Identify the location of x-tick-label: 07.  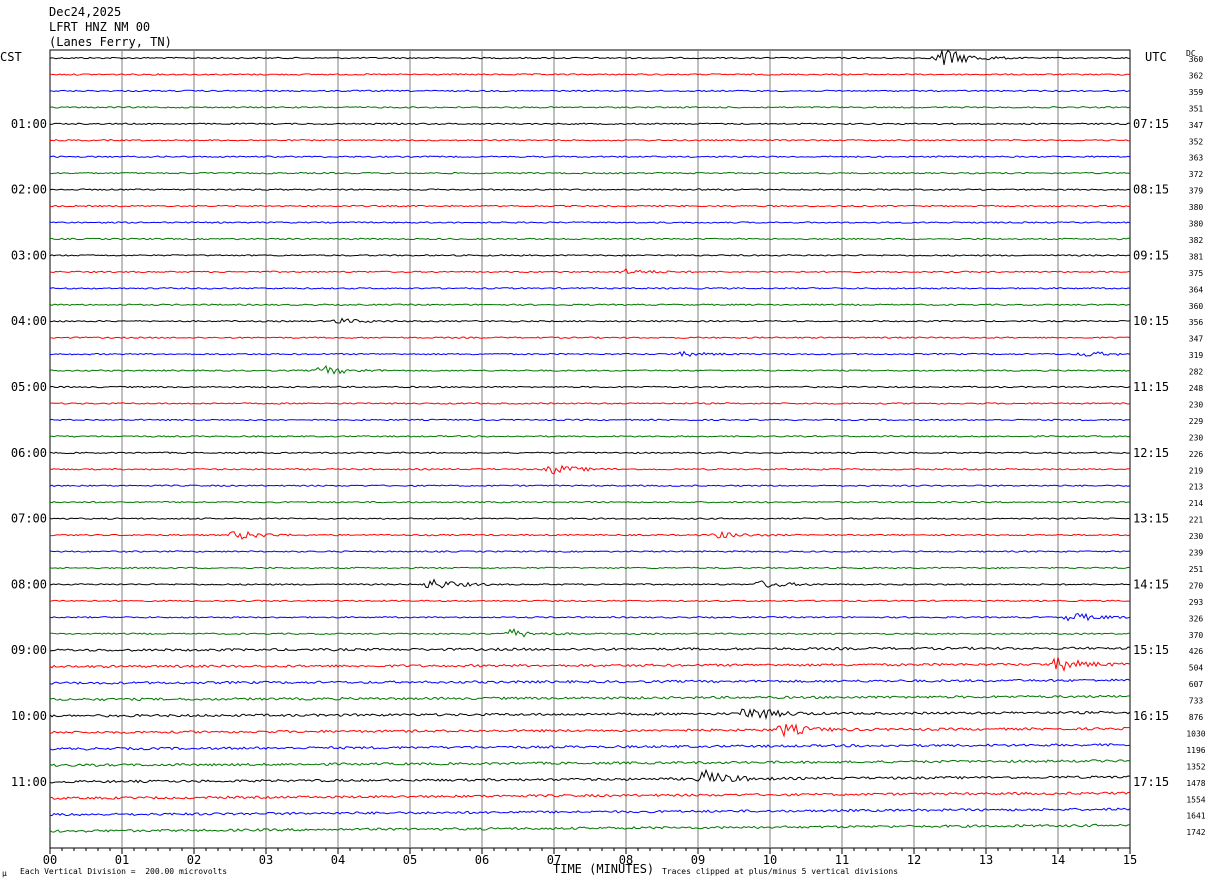
(554, 860).